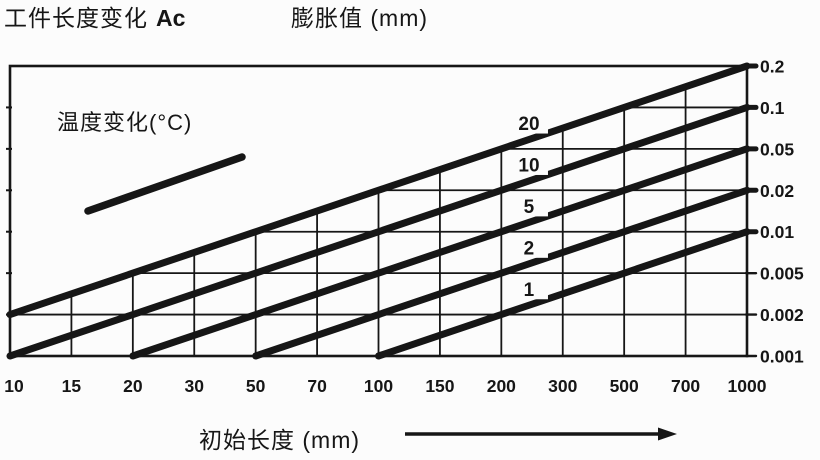  What do you see at coordinates (747, 386) in the screenshot?
I see `x-tick-label-1000: 1000` at bounding box center [747, 386].